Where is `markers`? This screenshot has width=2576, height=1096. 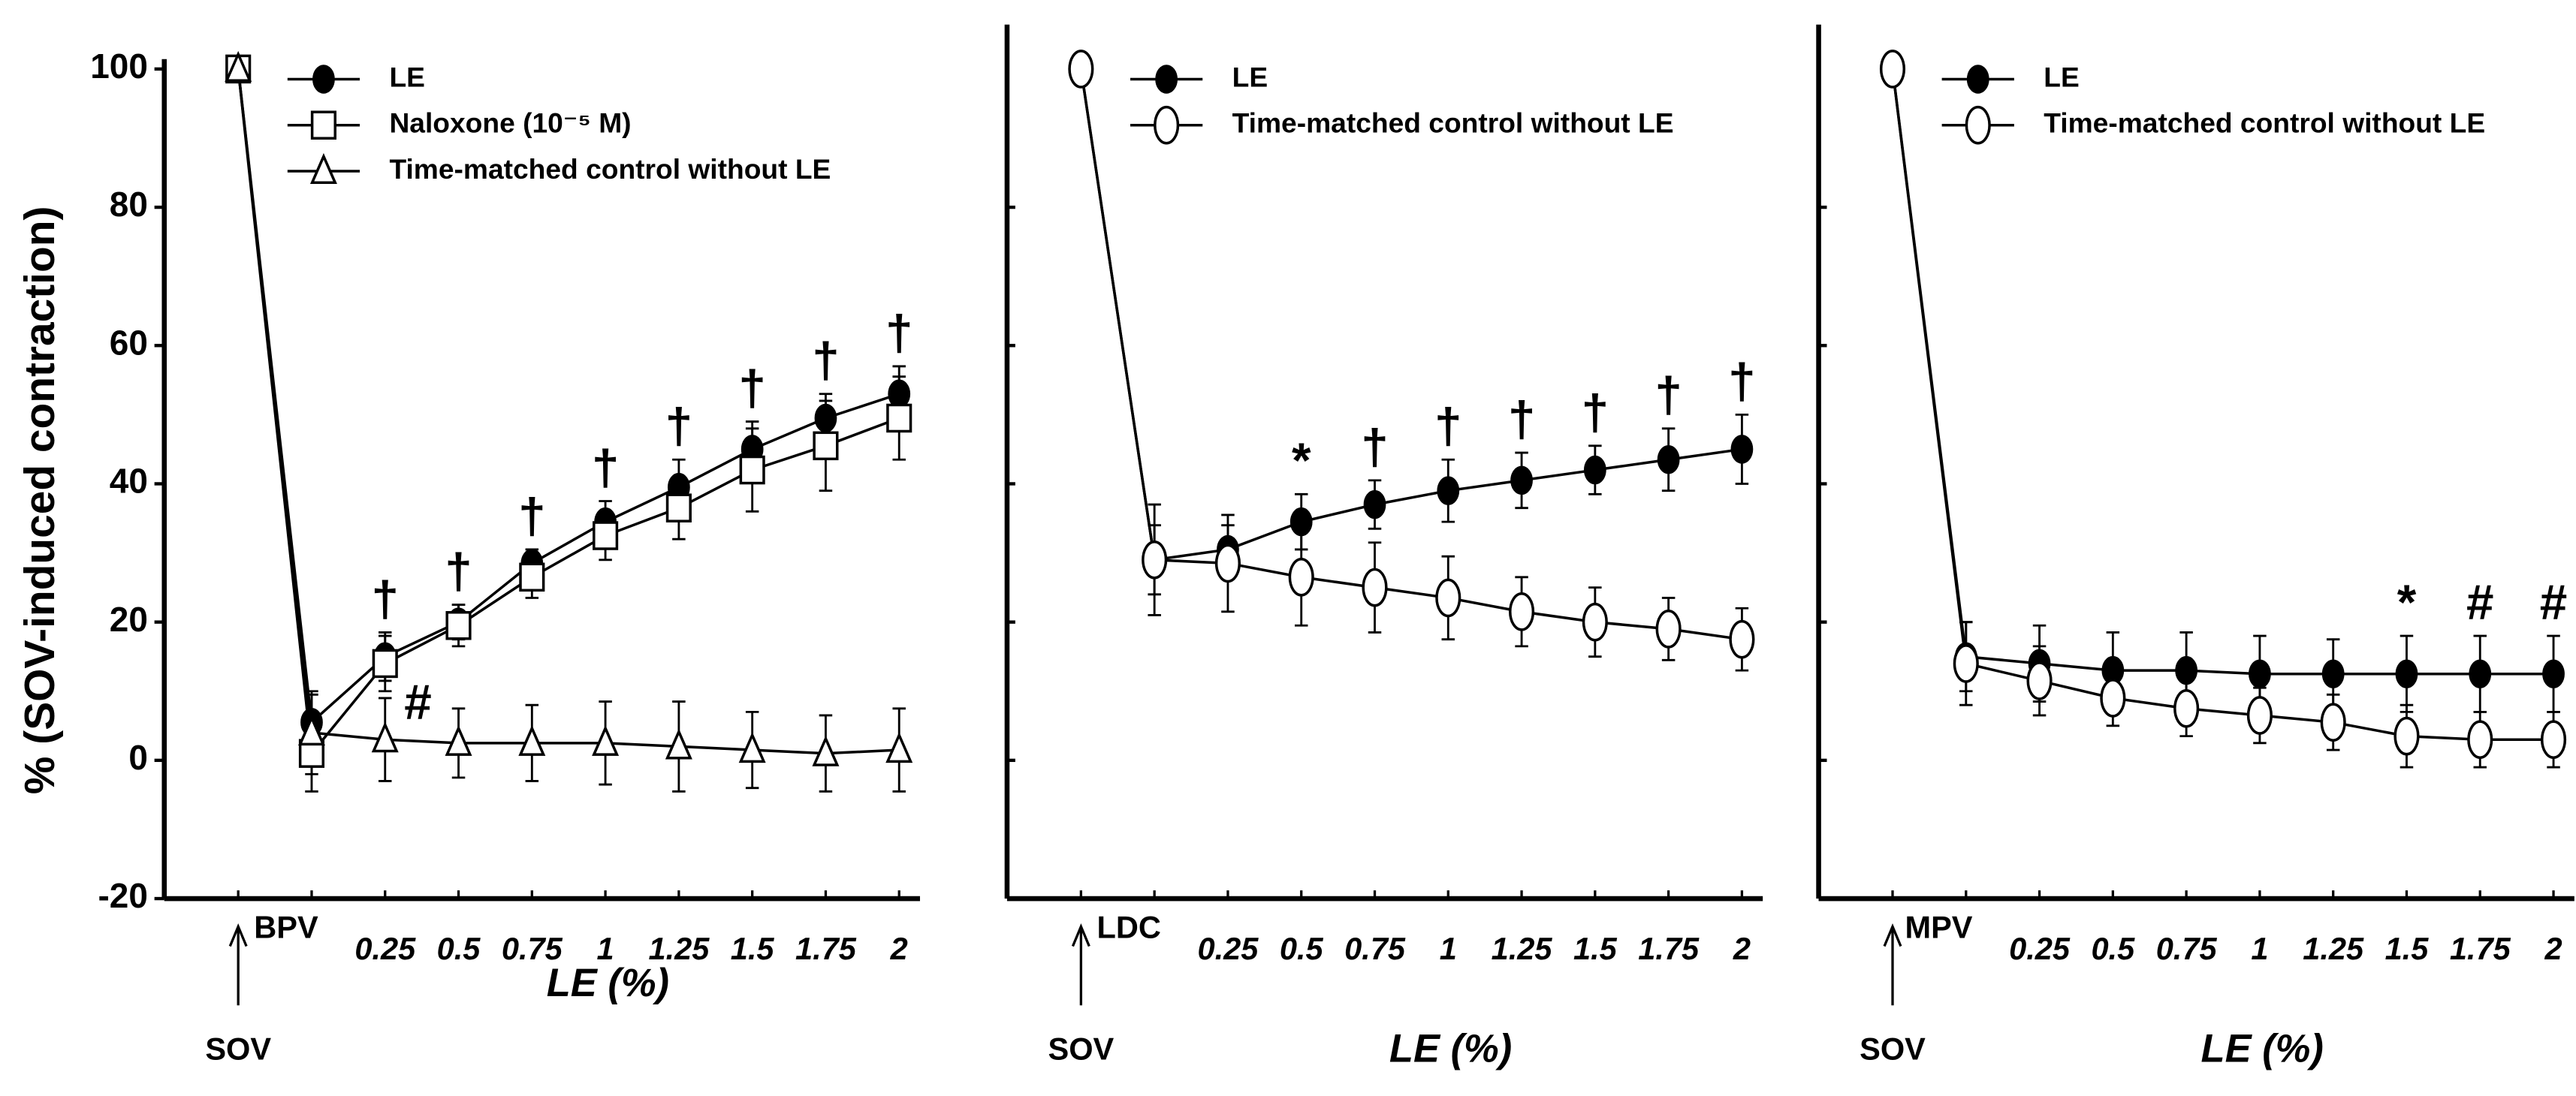
markers is located at coordinates (1411, 355).